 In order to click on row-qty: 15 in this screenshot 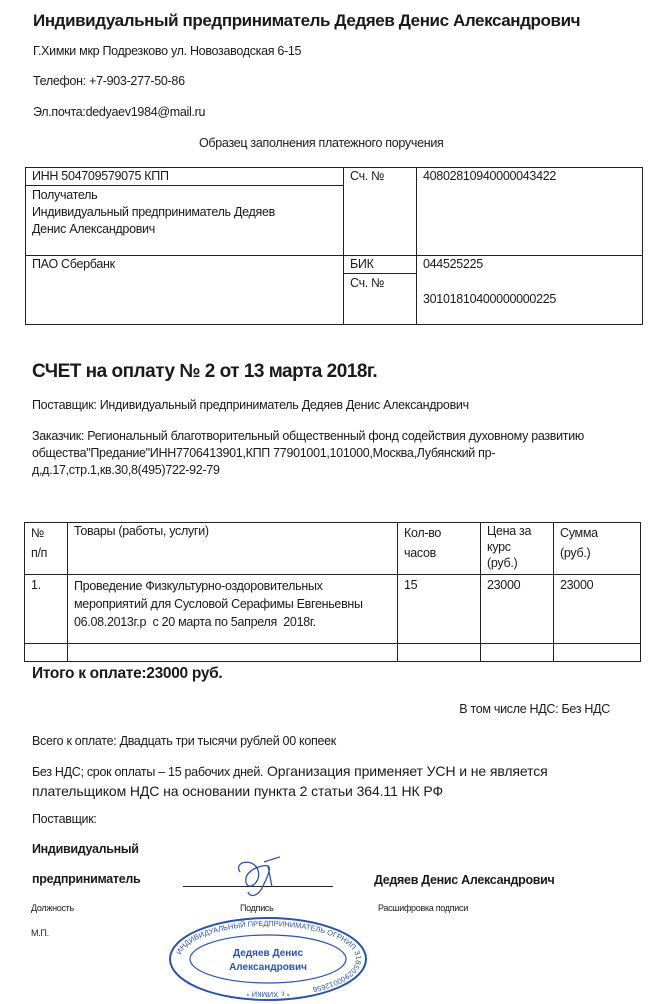, I will do `click(411, 585)`.